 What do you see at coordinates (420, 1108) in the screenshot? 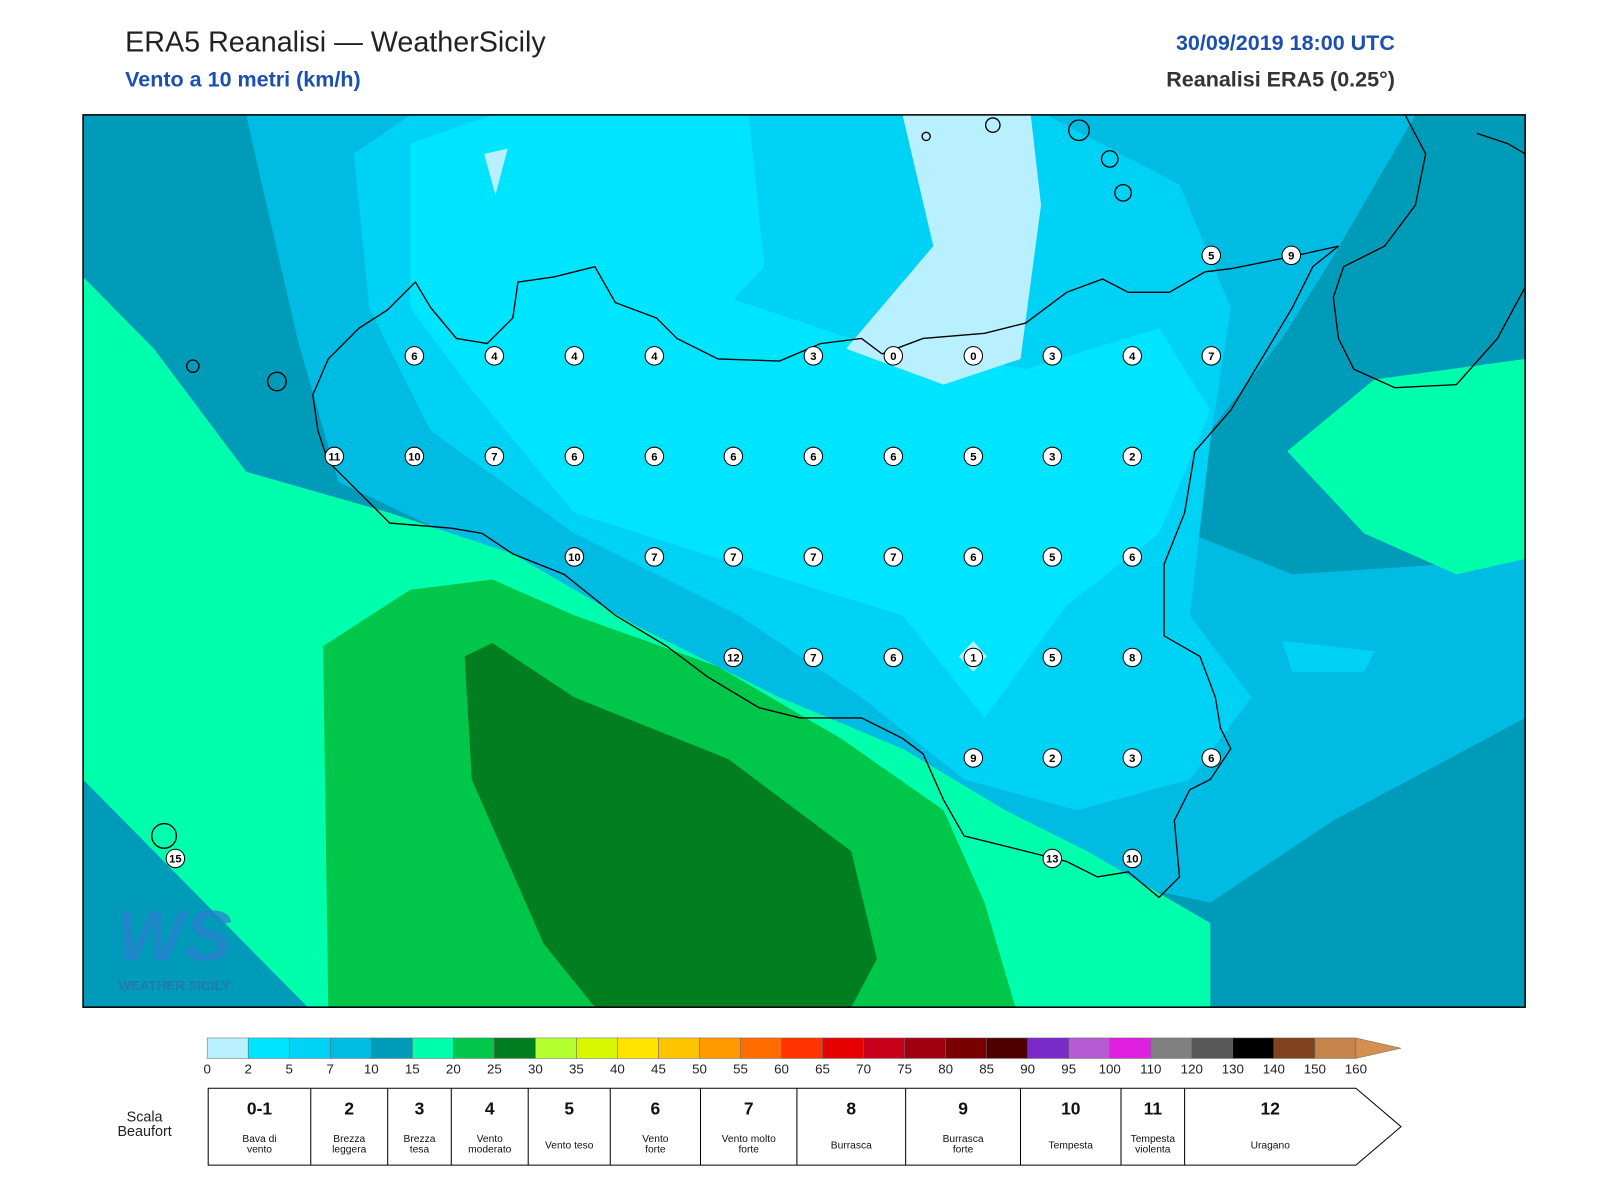
I see `beaufort-force: 3` at bounding box center [420, 1108].